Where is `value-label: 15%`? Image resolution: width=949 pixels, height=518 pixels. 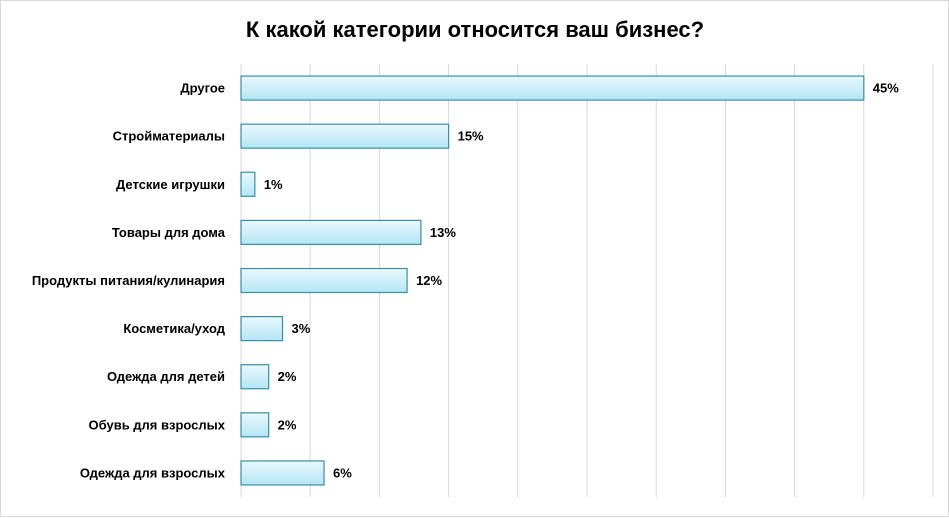
value-label: 15% is located at coordinates (471, 136).